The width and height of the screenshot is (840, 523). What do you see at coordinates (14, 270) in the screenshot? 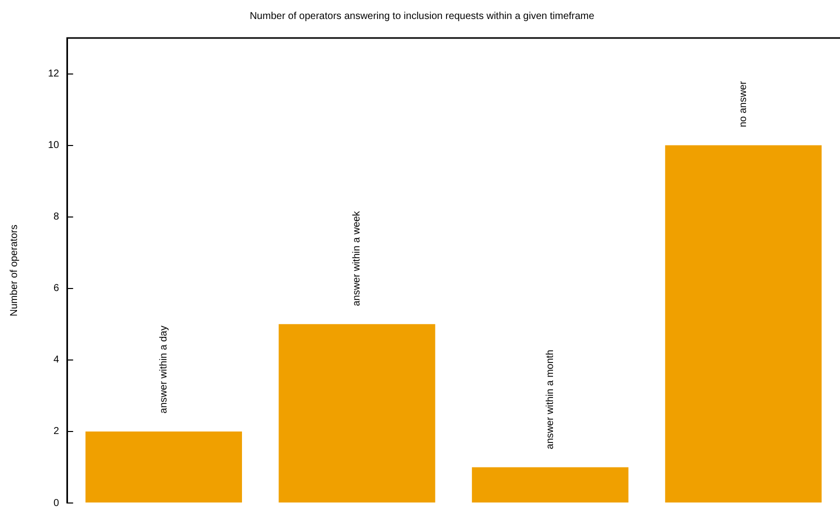
I see `y-axis-title: Number of operators` at bounding box center [14, 270].